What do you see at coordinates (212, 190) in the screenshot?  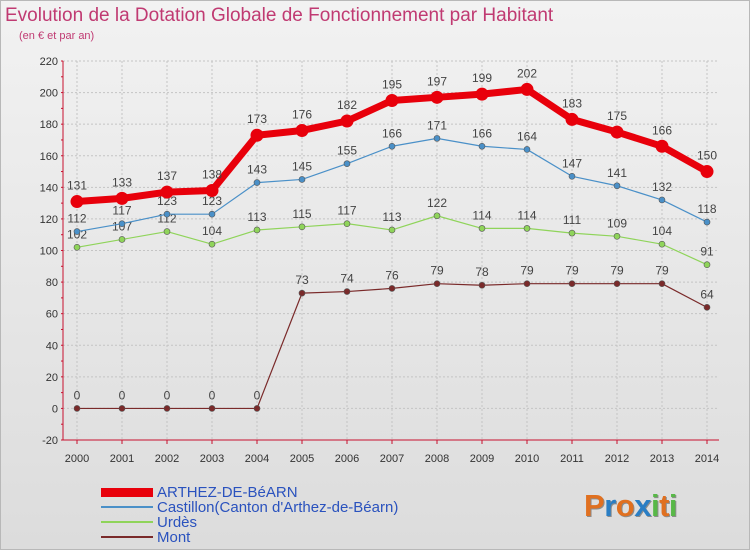 I see `series-0-point-2003` at bounding box center [212, 190].